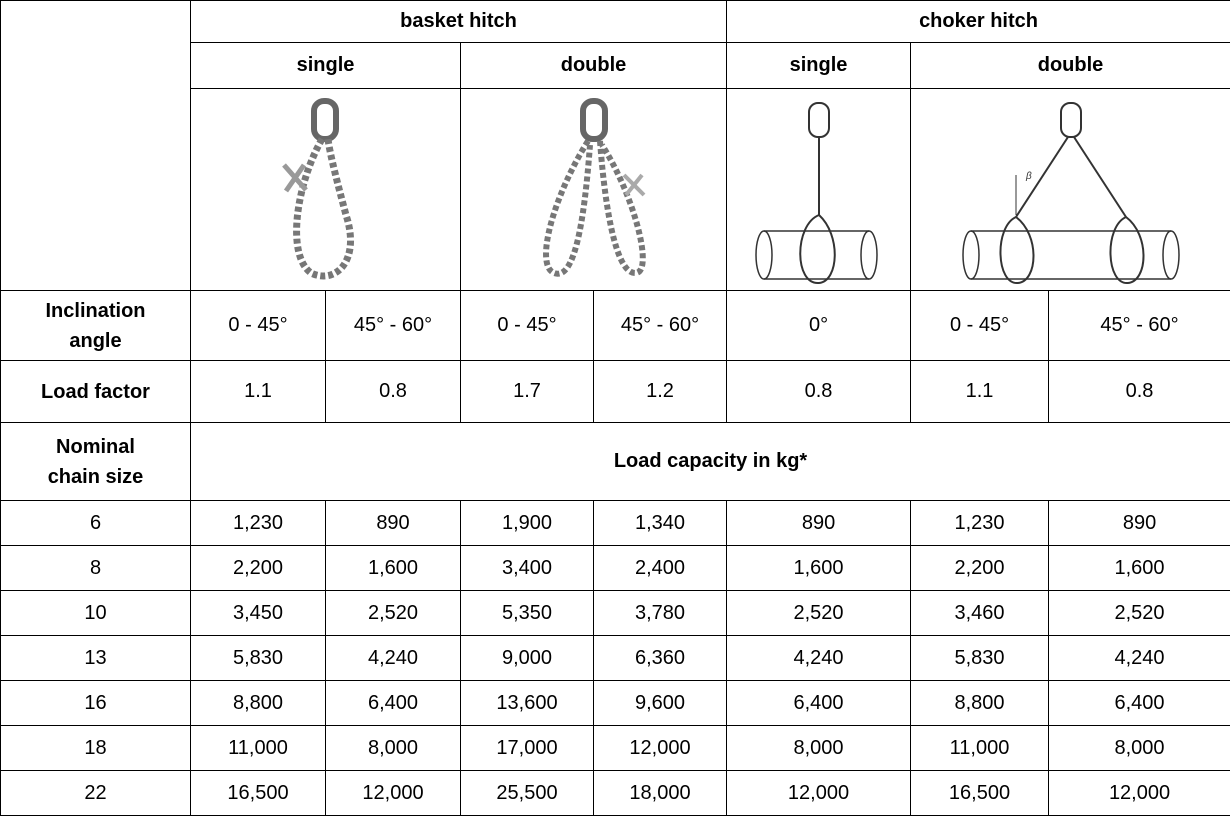 Image resolution: width=1230 pixels, height=818 pixels. I want to click on choker-double-icon: β, so click(1070, 192).